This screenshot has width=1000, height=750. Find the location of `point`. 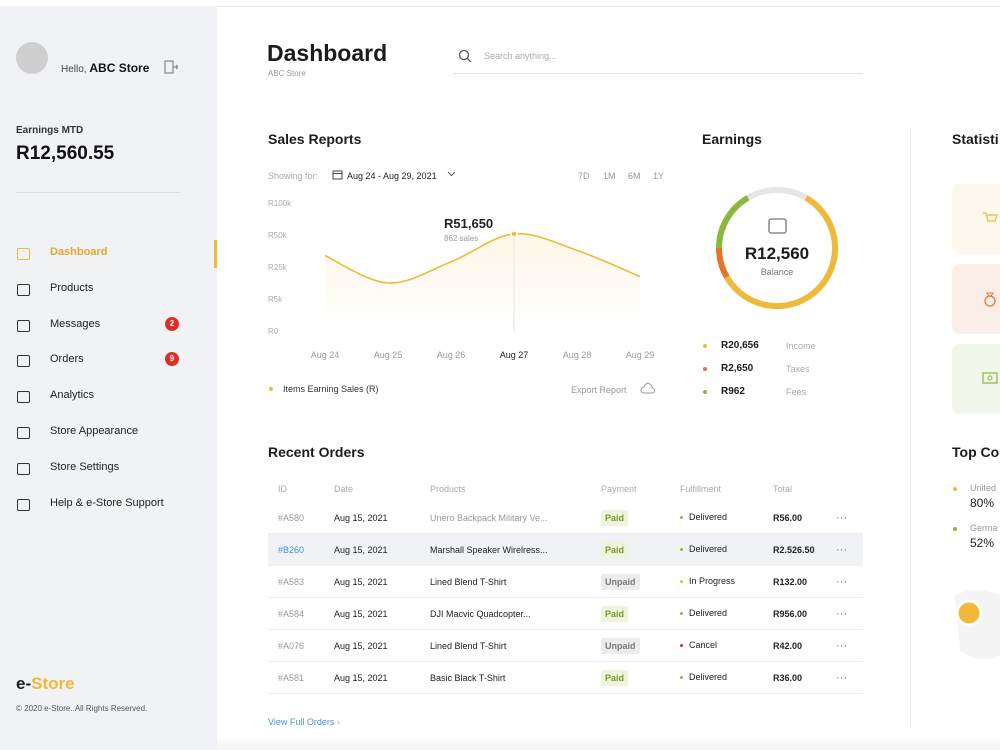

point is located at coordinates (514, 234).